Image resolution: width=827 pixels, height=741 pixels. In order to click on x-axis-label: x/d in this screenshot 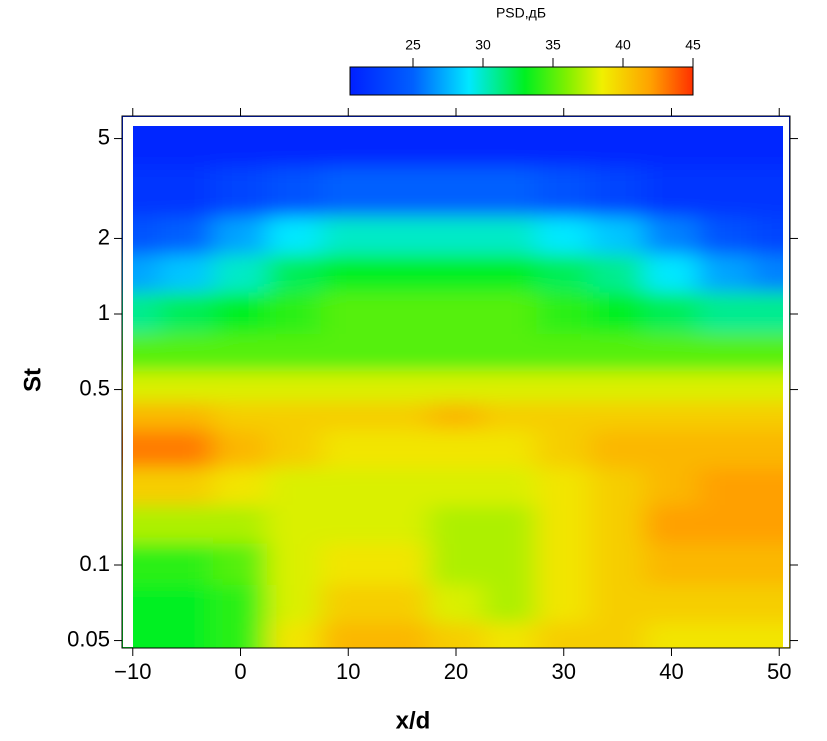, I will do `click(413, 720)`.